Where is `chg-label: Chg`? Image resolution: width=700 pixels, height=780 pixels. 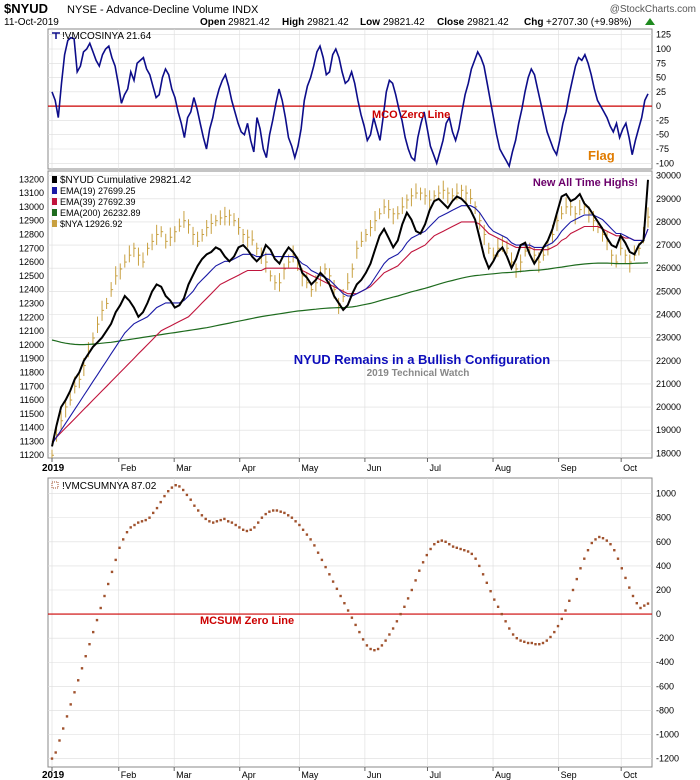 chg-label: Chg is located at coordinates (533, 22).